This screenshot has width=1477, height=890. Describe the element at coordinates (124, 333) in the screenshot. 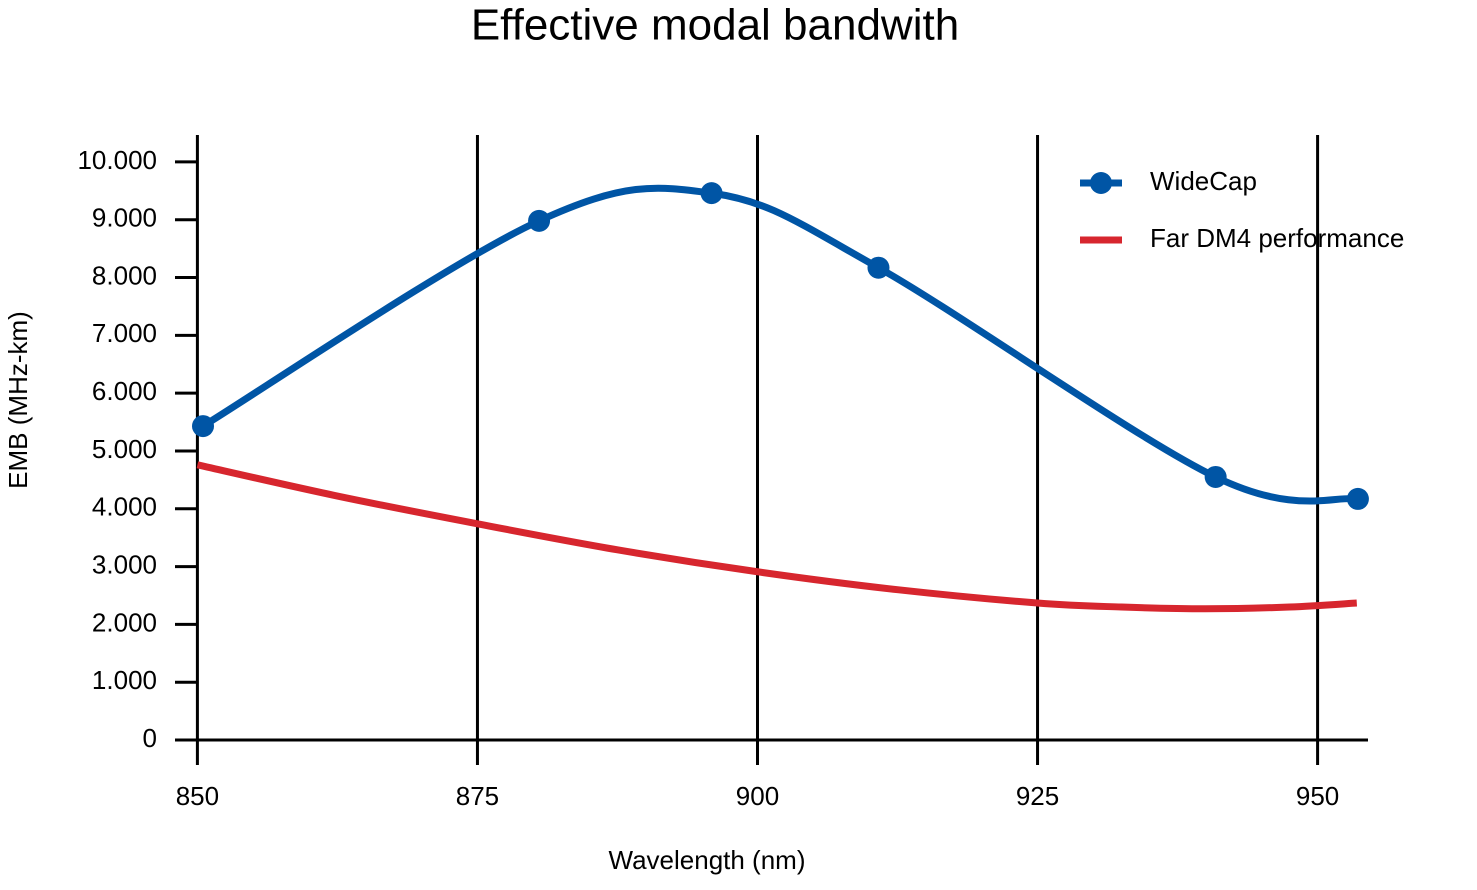

I see `y-tick-label: 7.000` at that location.